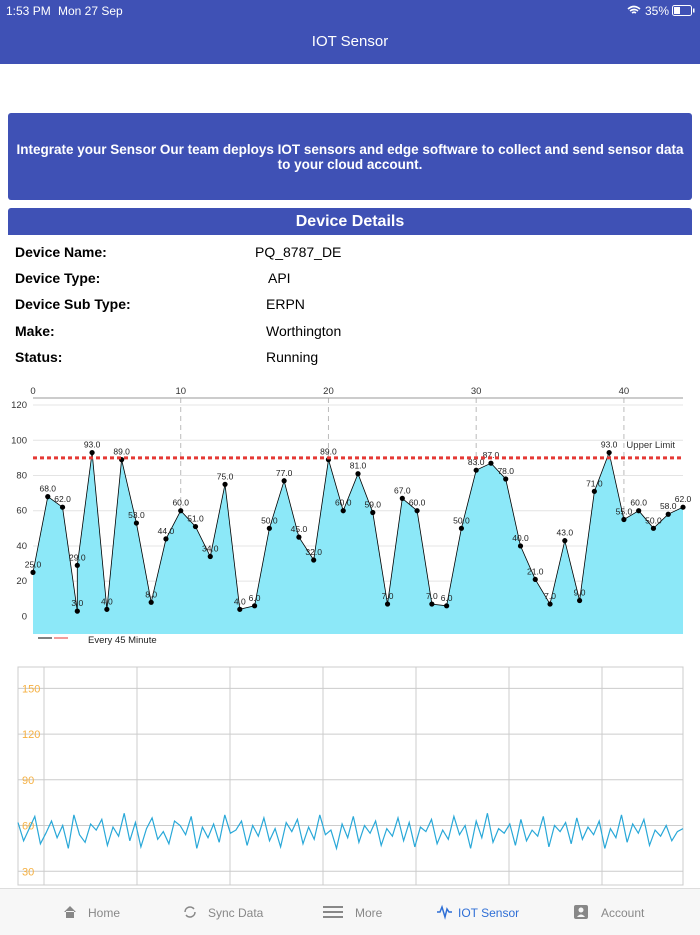 The image size is (700, 935). What do you see at coordinates (535, 571) in the screenshot?
I see `data-label: 21.0` at bounding box center [535, 571].